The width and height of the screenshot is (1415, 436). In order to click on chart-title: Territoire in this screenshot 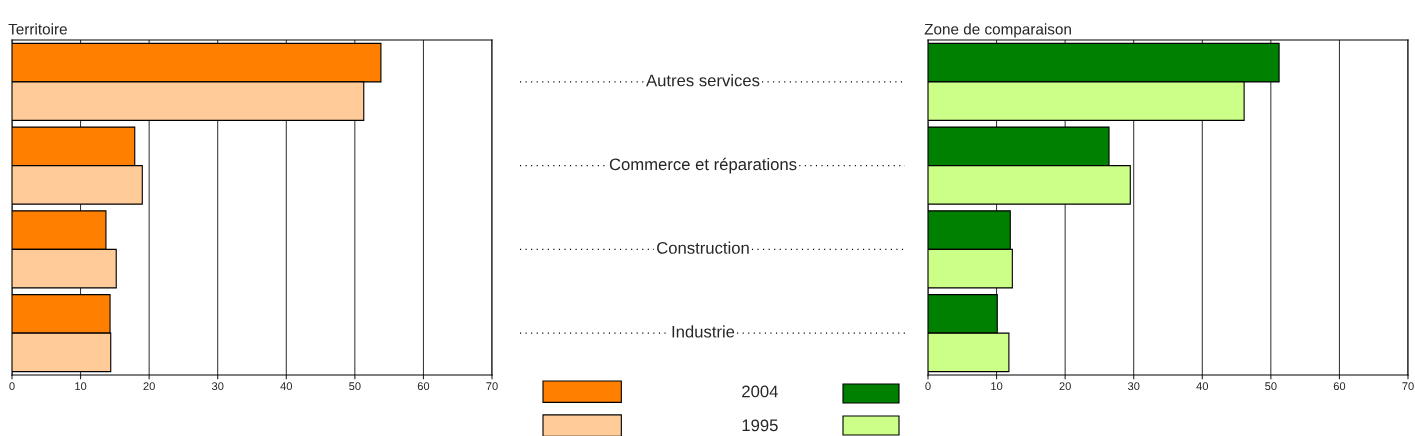, I will do `click(37, 29)`.